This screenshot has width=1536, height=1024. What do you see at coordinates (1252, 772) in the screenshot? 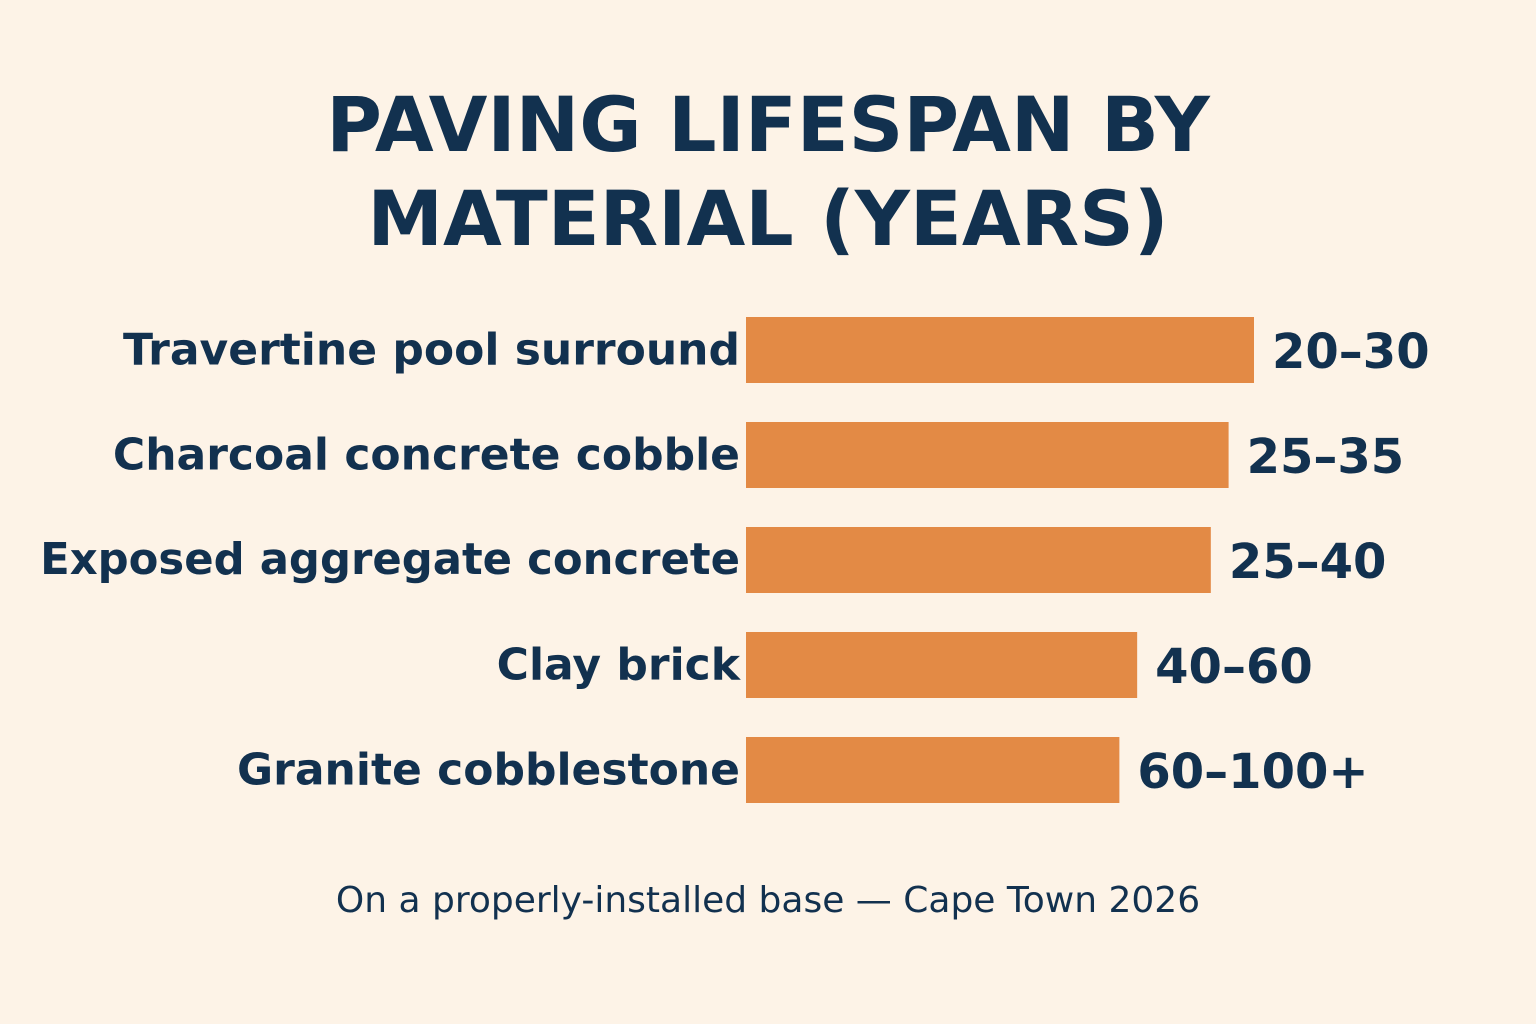
I see `value-label-5: 60–100+` at bounding box center [1252, 772].